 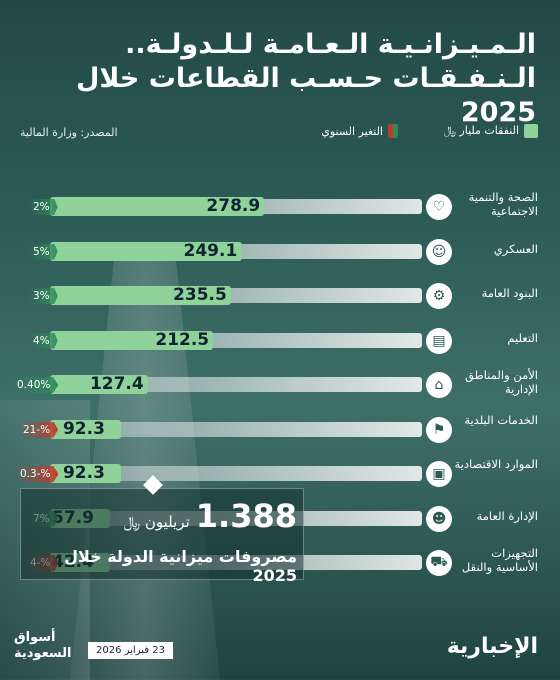 I want to click on legend-spend: النفقات مليار ﷼, so click(x=491, y=131).